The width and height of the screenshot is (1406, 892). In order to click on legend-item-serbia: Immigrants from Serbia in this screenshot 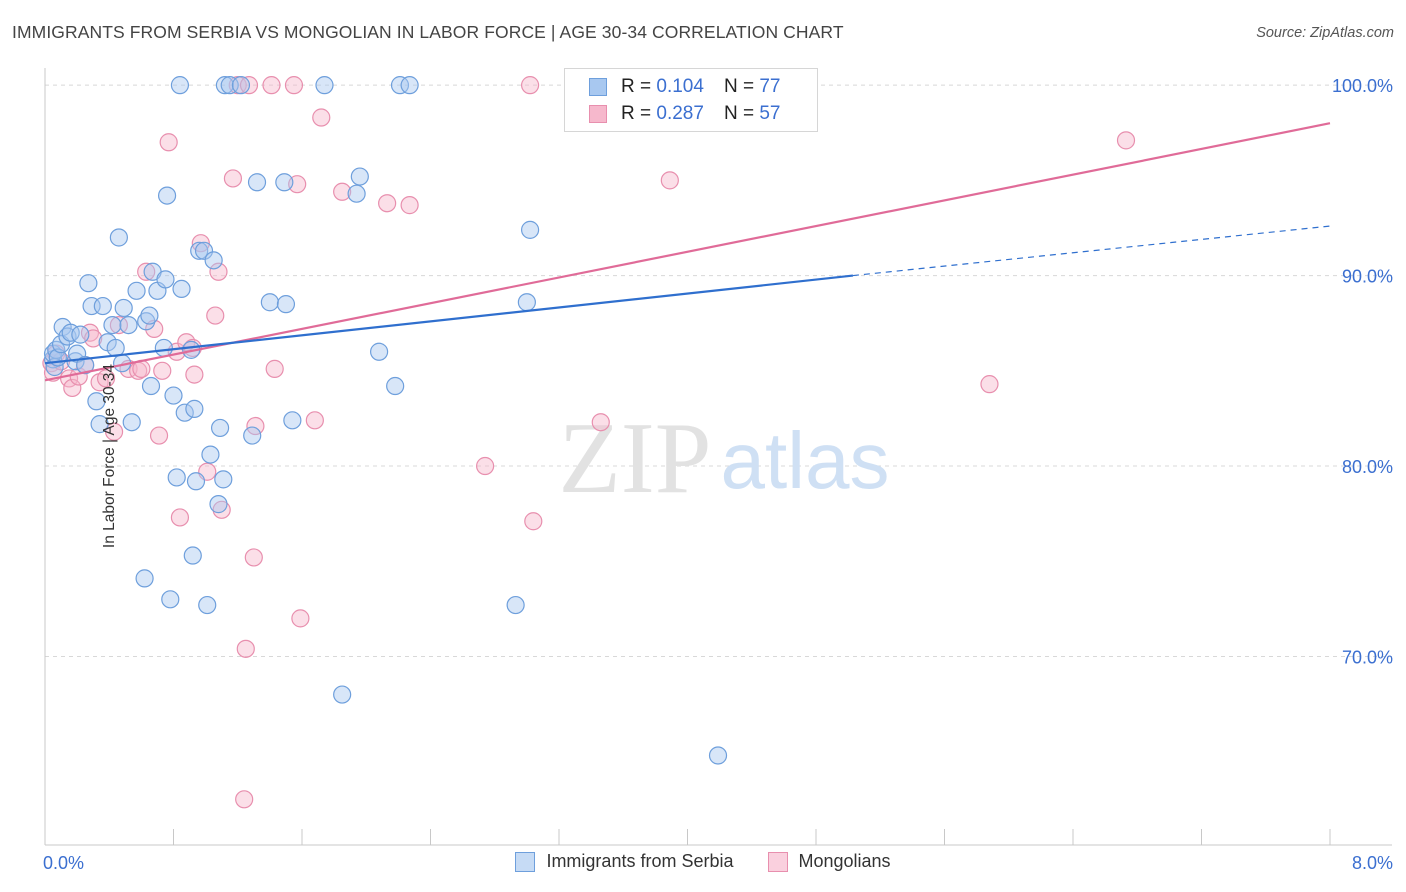, I will do `click(624, 861)`.